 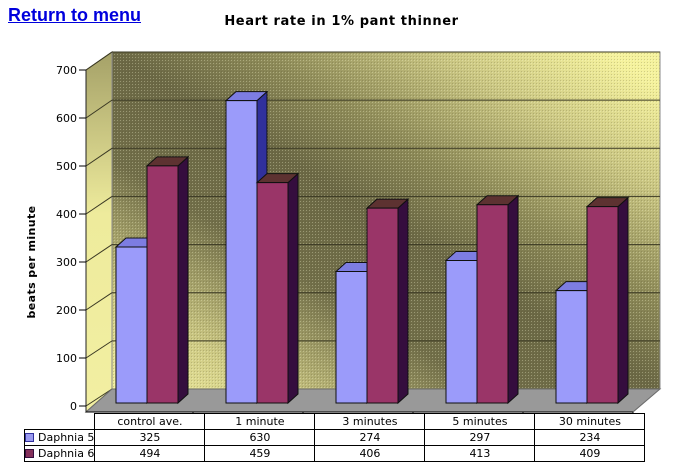 I want to click on svg-text: 700, so click(x=66, y=70).